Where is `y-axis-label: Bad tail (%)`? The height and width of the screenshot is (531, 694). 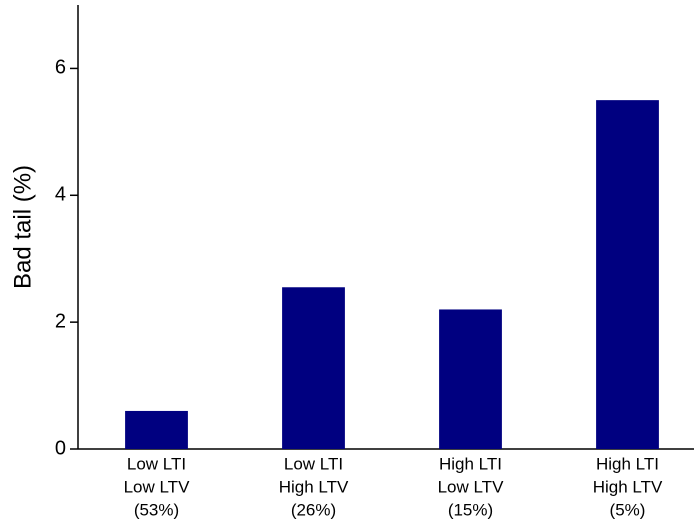
y-axis-label: Bad tail (%) is located at coordinates (22, 227).